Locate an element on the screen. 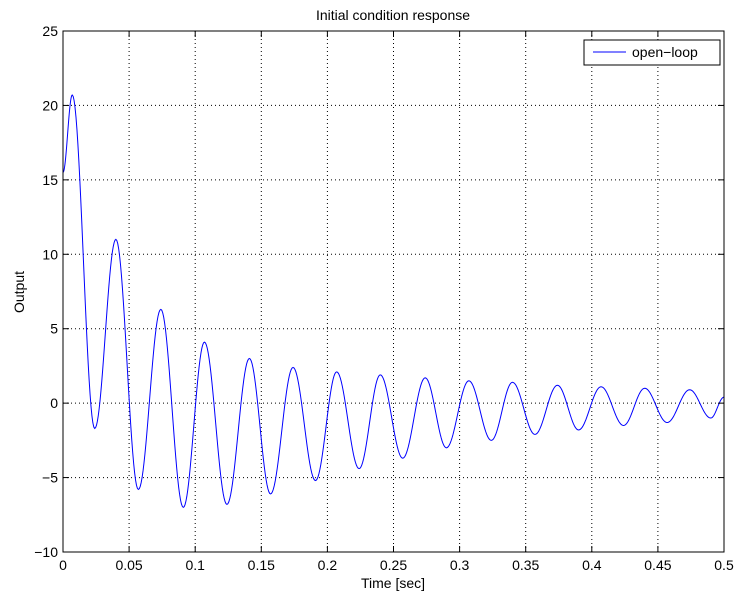 This screenshot has width=736, height=596. x-axis-title: Time [sec] is located at coordinates (393, 583).